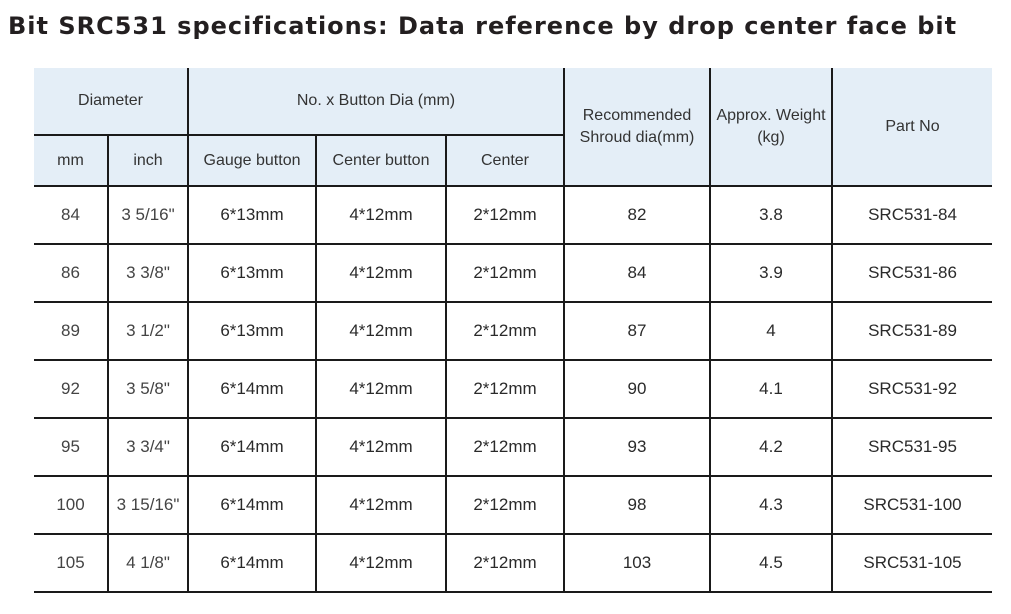 The image size is (1011, 614). What do you see at coordinates (252, 161) in the screenshot?
I see `header-gauge-button: Gauge button` at bounding box center [252, 161].